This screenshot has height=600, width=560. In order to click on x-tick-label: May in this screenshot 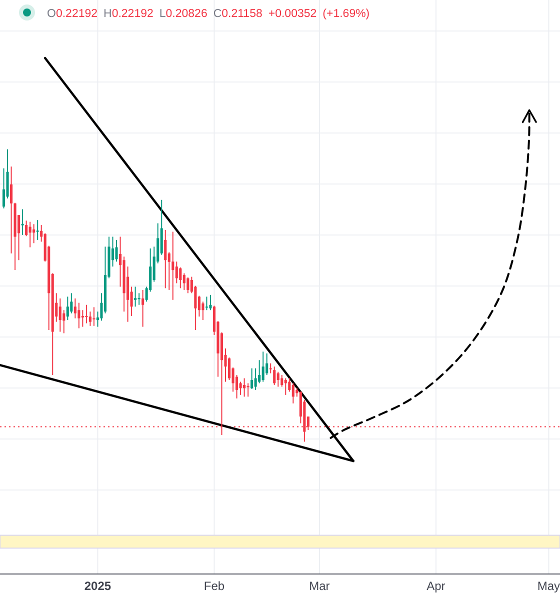, I will do `click(548, 586)`.